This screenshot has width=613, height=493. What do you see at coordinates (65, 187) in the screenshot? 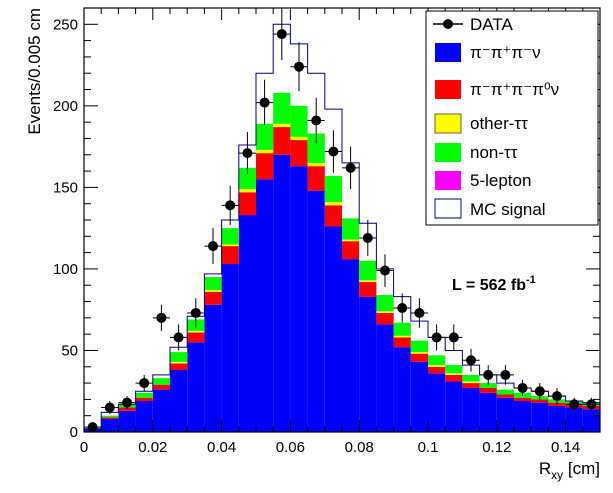
I see `y-tick-label-3: 150` at bounding box center [65, 187].